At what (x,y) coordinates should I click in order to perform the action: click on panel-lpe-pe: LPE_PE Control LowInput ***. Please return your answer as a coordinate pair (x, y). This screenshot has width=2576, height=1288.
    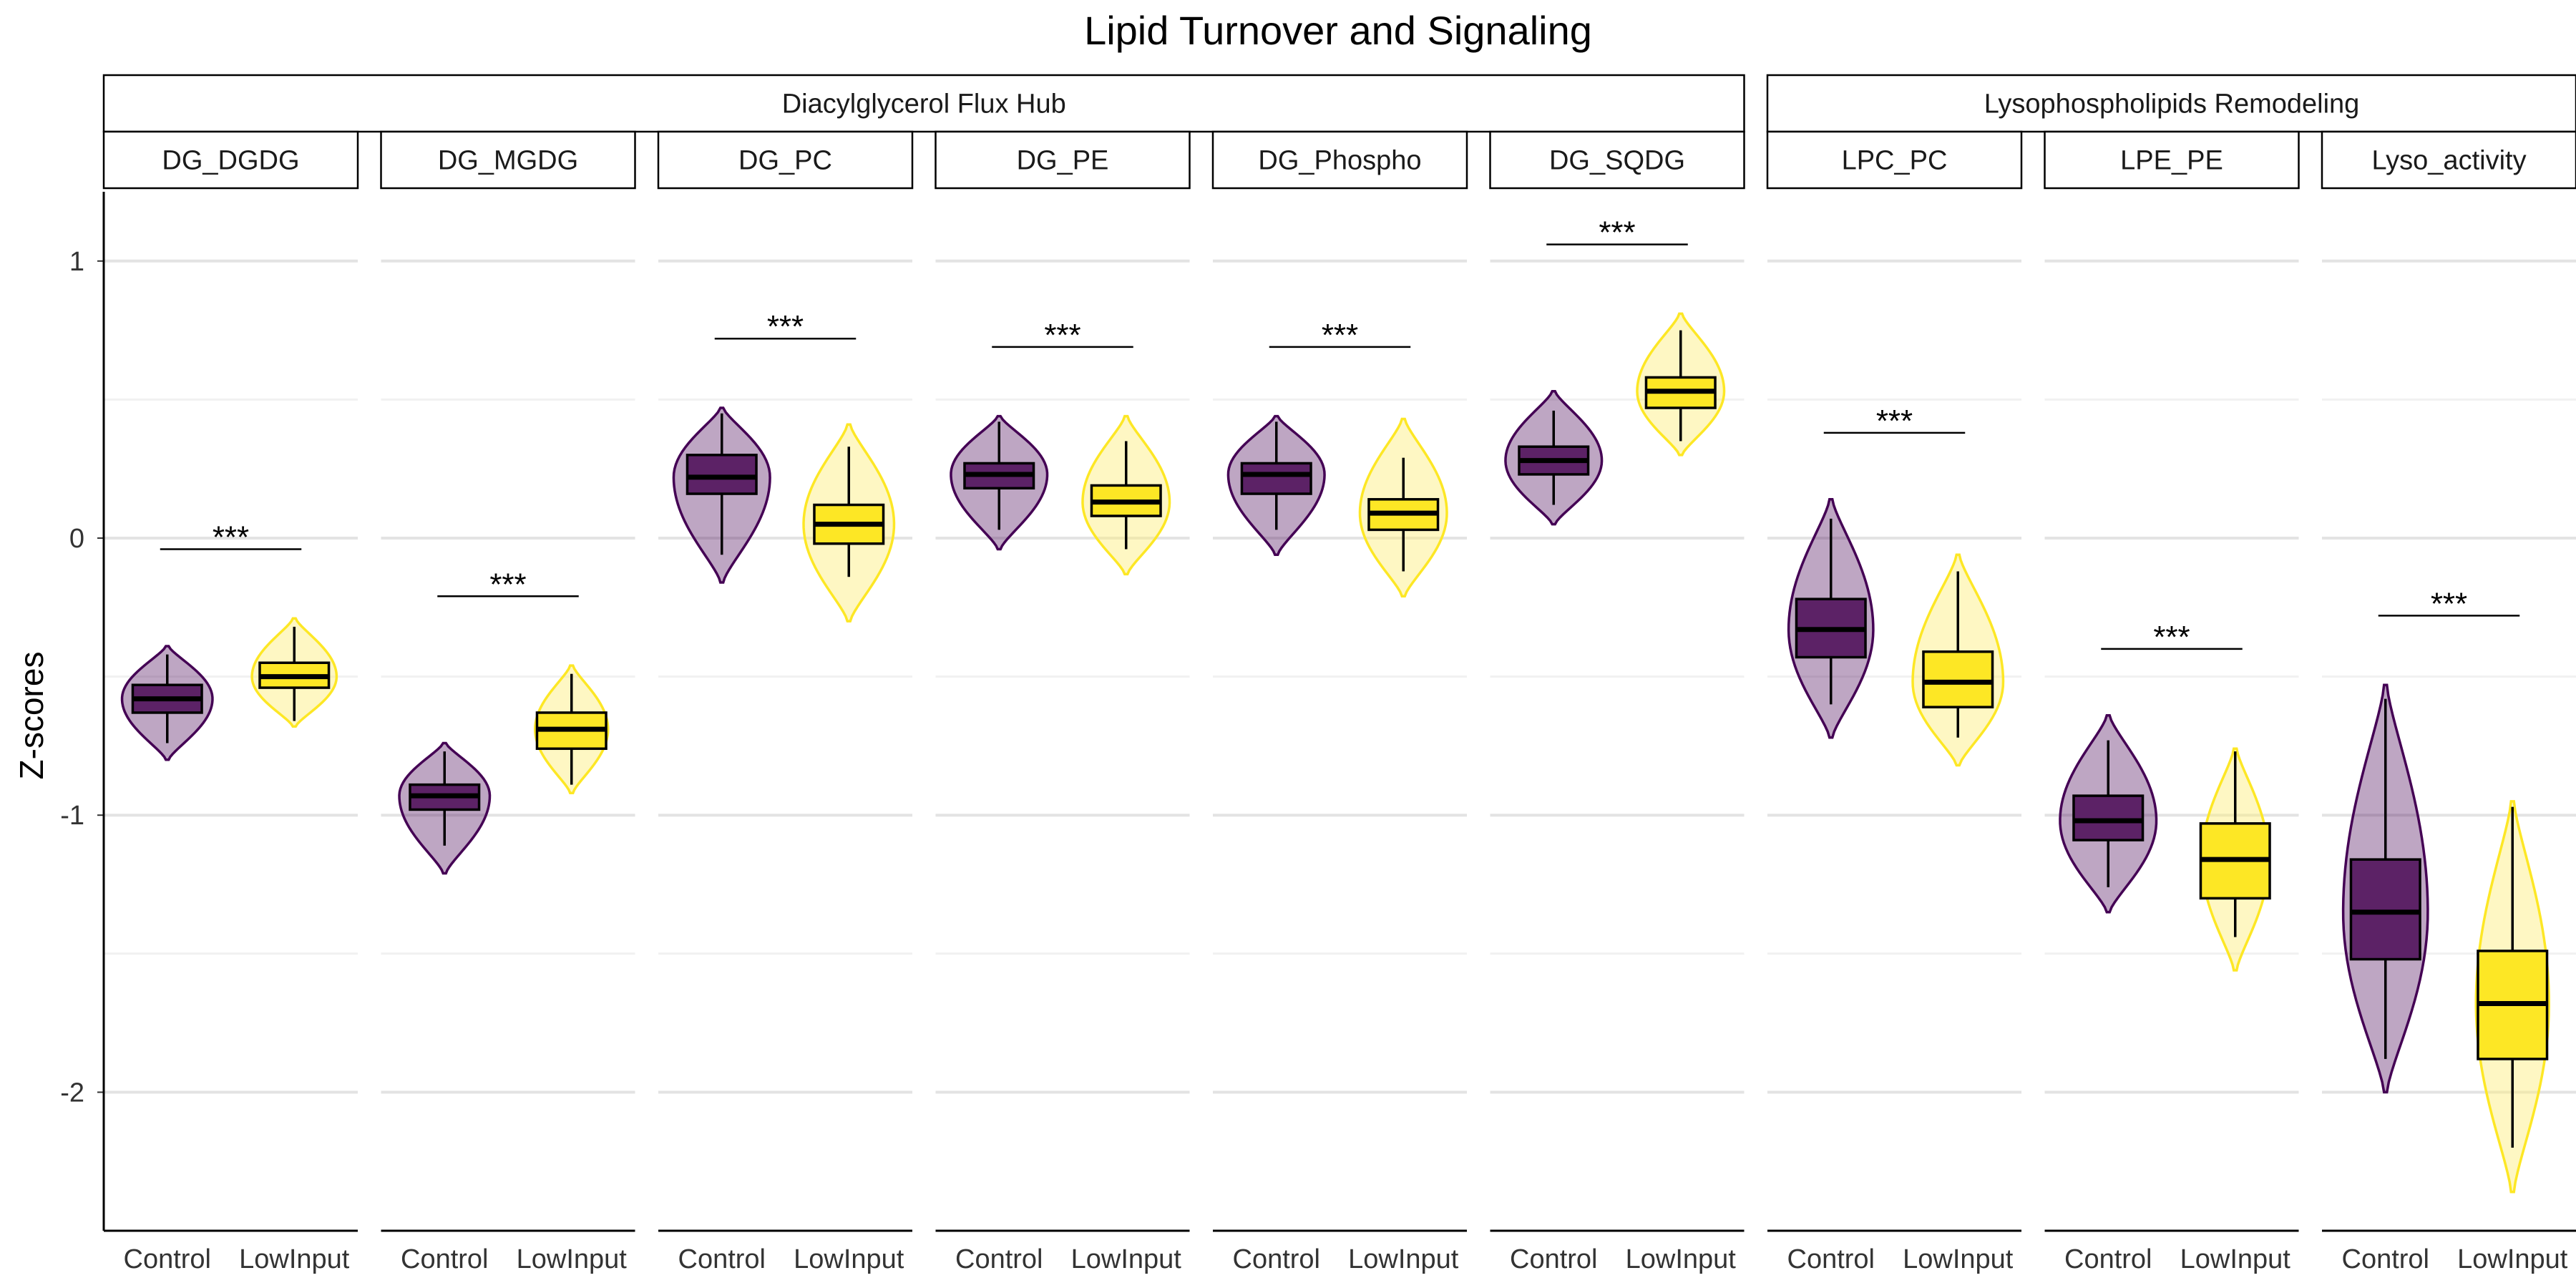
    Looking at the image, I should click on (2172, 702).